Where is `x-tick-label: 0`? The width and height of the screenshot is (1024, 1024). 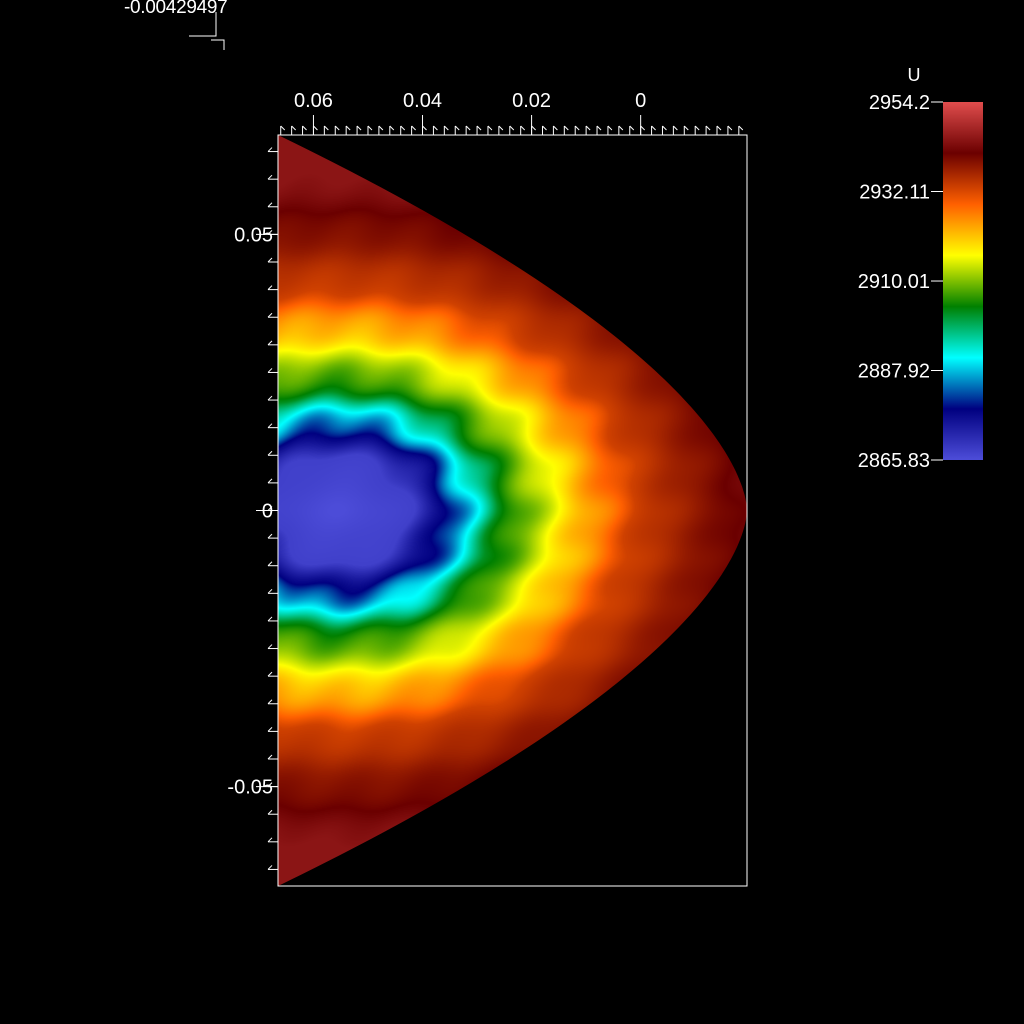
x-tick-label: 0 is located at coordinates (640, 101).